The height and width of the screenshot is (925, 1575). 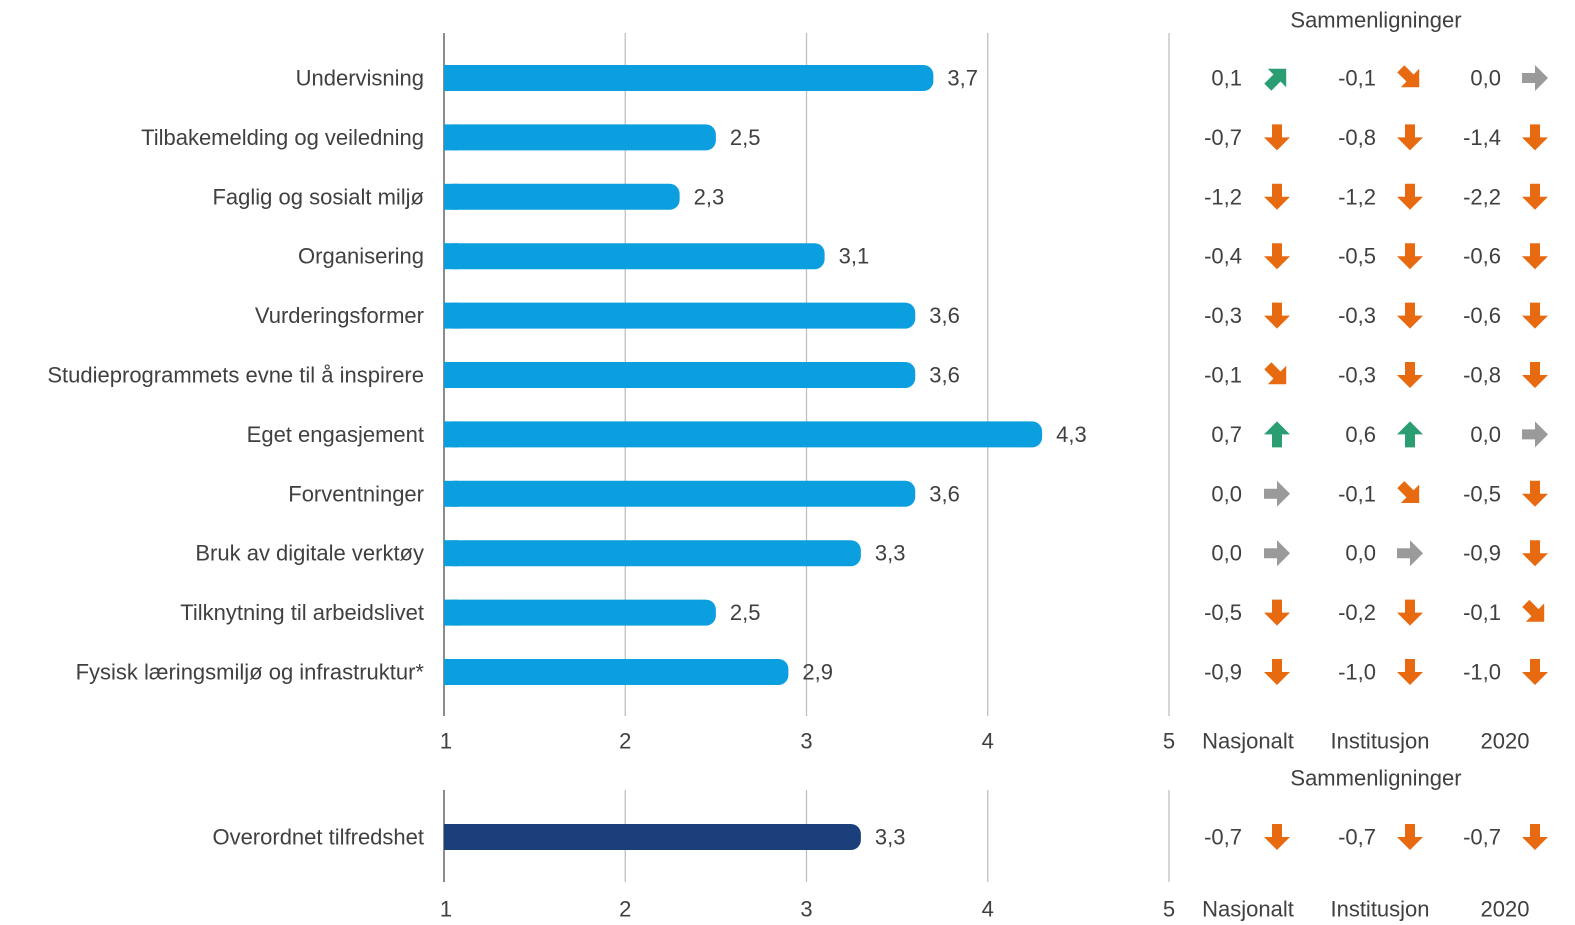 What do you see at coordinates (1379, 909) in the screenshot?
I see `comparison-header: Institusjon` at bounding box center [1379, 909].